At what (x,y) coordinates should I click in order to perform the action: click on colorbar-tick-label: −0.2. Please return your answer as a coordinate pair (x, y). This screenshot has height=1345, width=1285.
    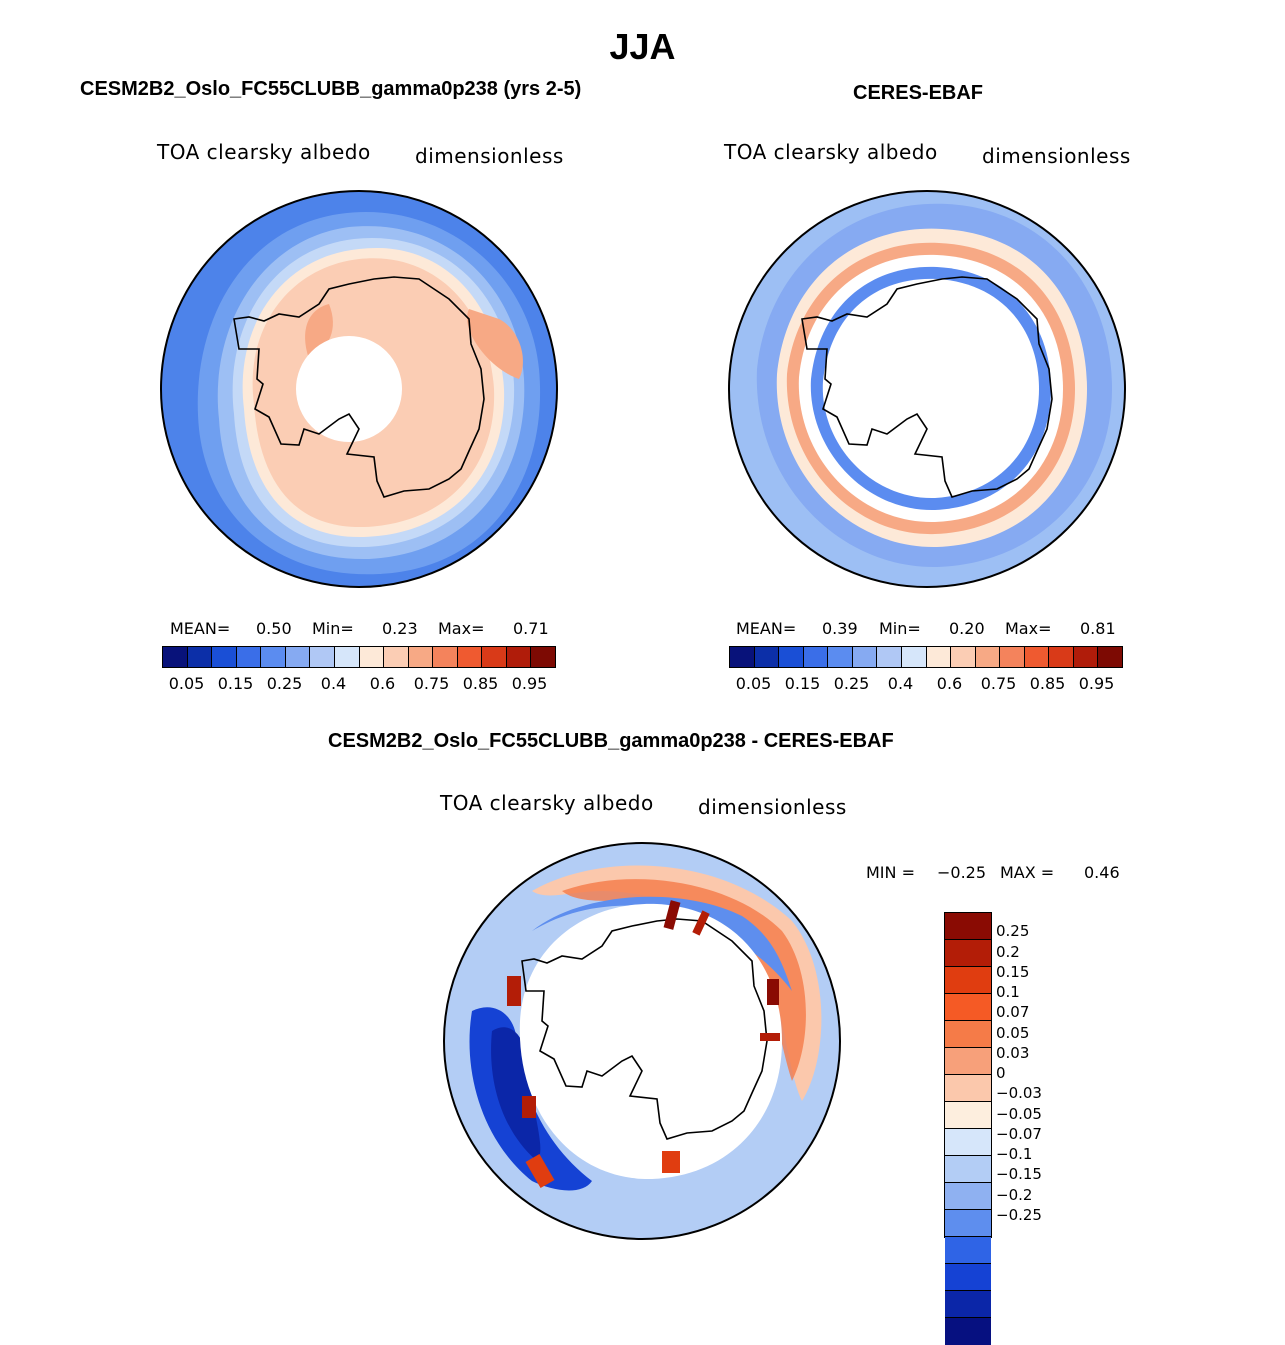
    Looking at the image, I should click on (1014, 1194).